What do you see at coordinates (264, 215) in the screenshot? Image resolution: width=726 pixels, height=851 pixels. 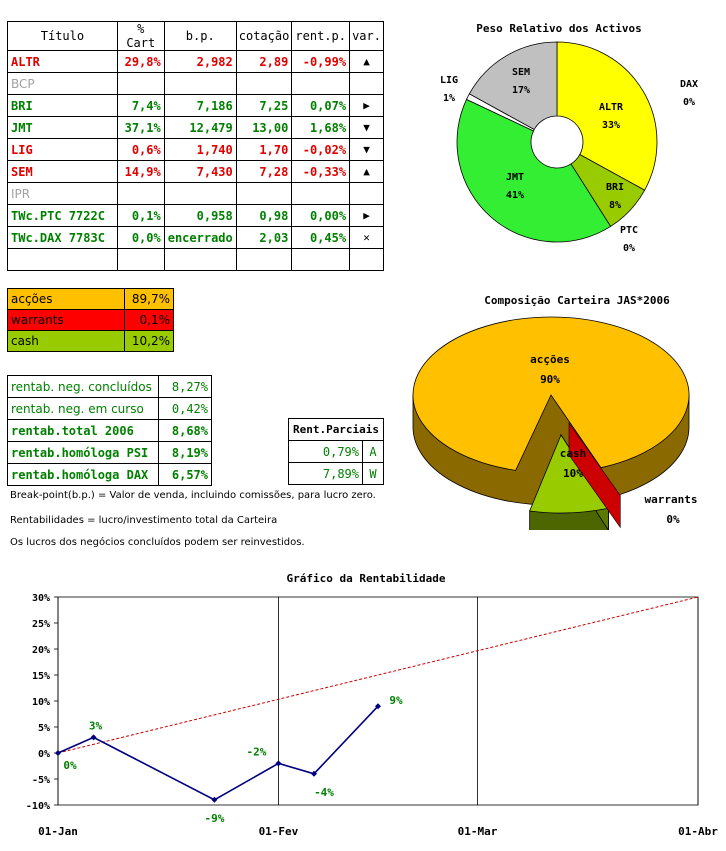 I see `holding-cotacao: 0,98` at bounding box center [264, 215].